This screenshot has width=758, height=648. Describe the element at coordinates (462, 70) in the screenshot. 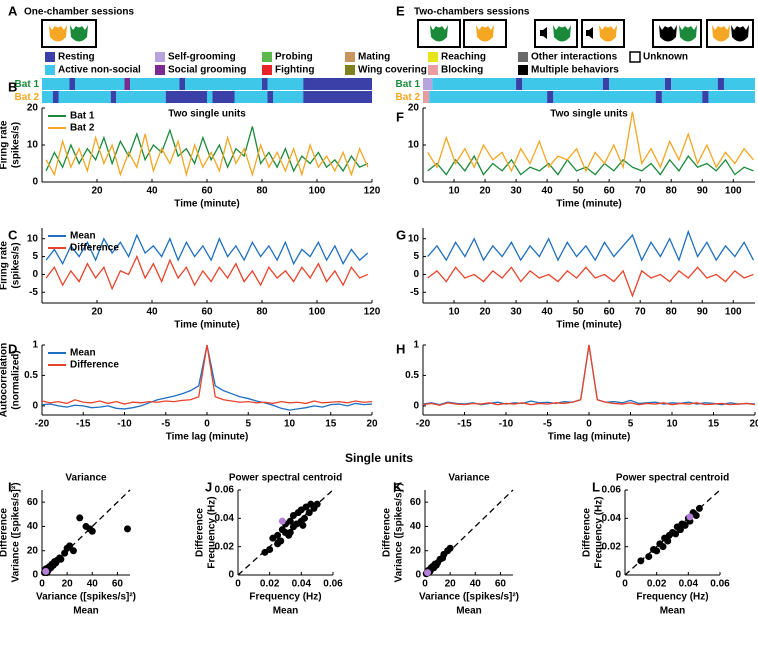

I see `legend-label: Blocking` at that location.